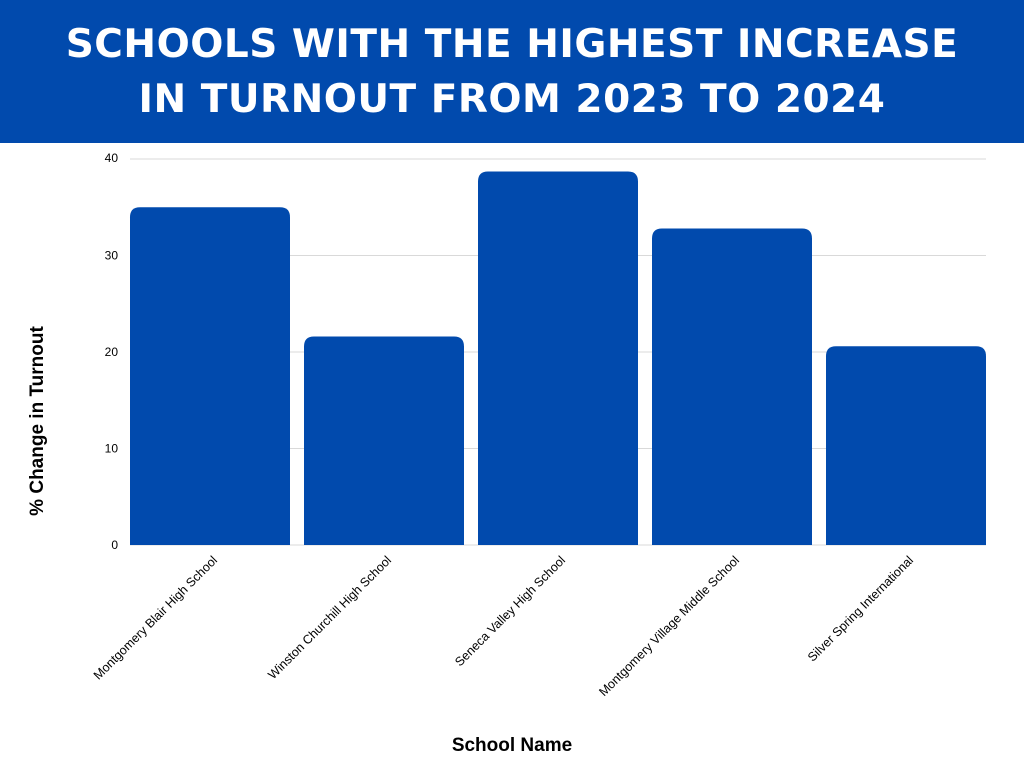 Image resolution: width=1024 pixels, height=768 pixels. I want to click on y-axis-label: % Change in Turnout, so click(37, 421).